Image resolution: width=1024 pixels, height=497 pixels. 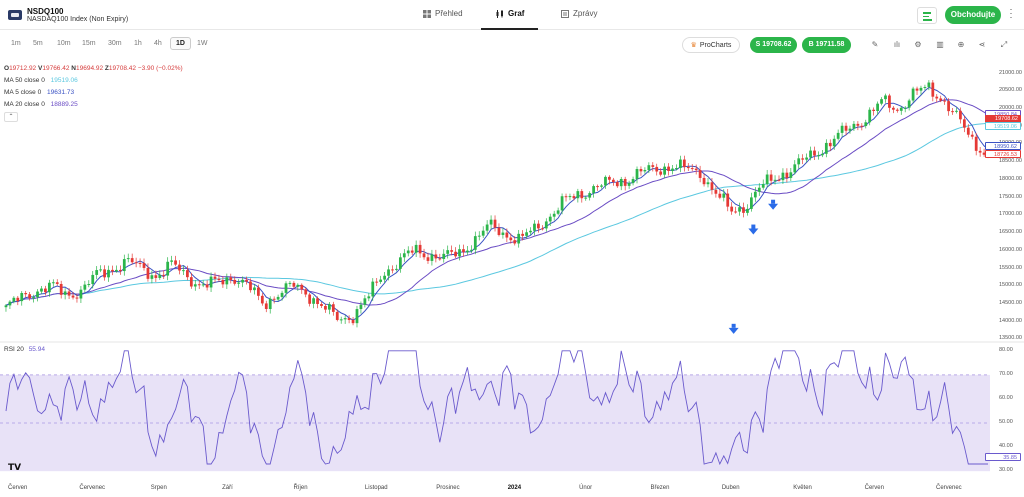 I want to click on rsi-label: RSI 20, so click(x=14, y=349).